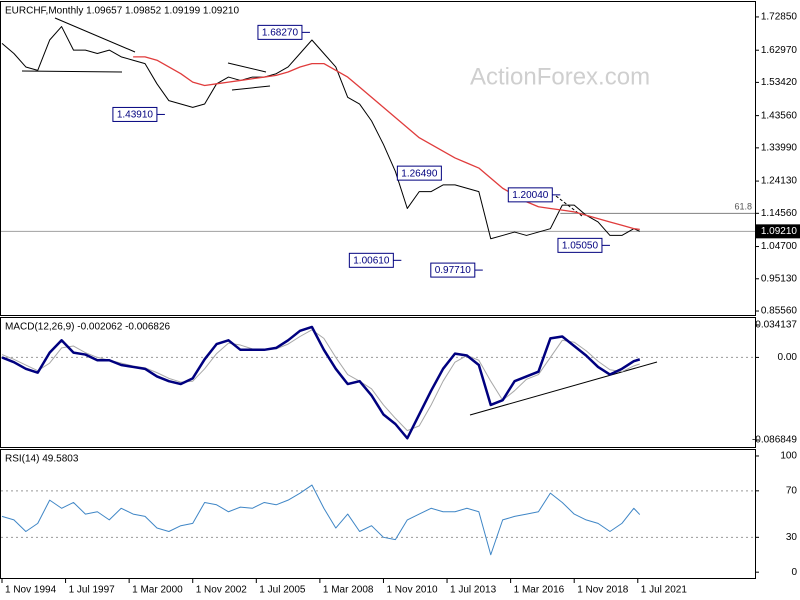 Image resolution: width=800 pixels, height=600 pixels. I want to click on annotation-label: 1.26490, so click(419, 173).